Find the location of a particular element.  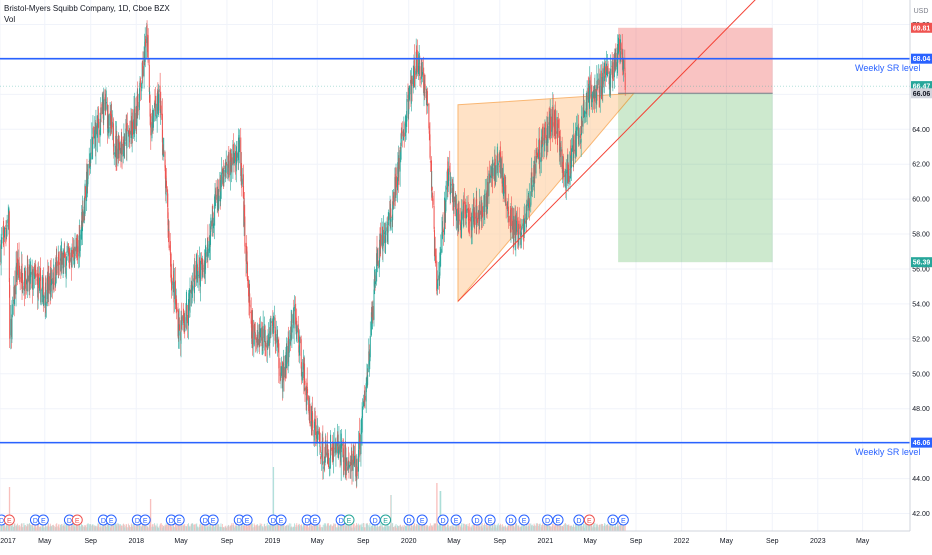

price-tick-label: 54.00 is located at coordinates (921, 304).